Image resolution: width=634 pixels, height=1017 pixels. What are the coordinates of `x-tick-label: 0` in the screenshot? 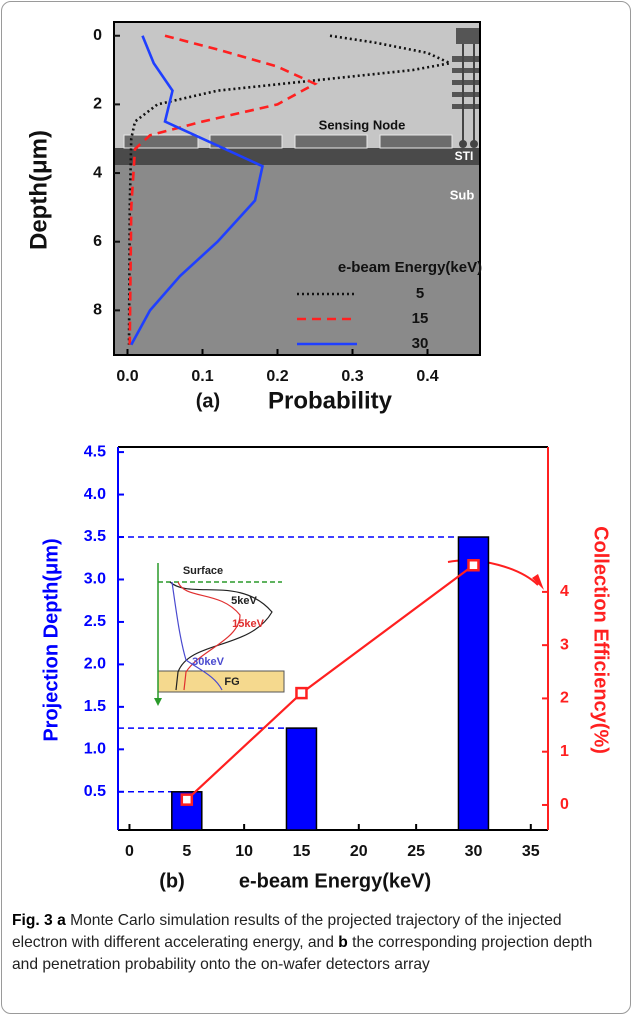 It's located at (129, 851).